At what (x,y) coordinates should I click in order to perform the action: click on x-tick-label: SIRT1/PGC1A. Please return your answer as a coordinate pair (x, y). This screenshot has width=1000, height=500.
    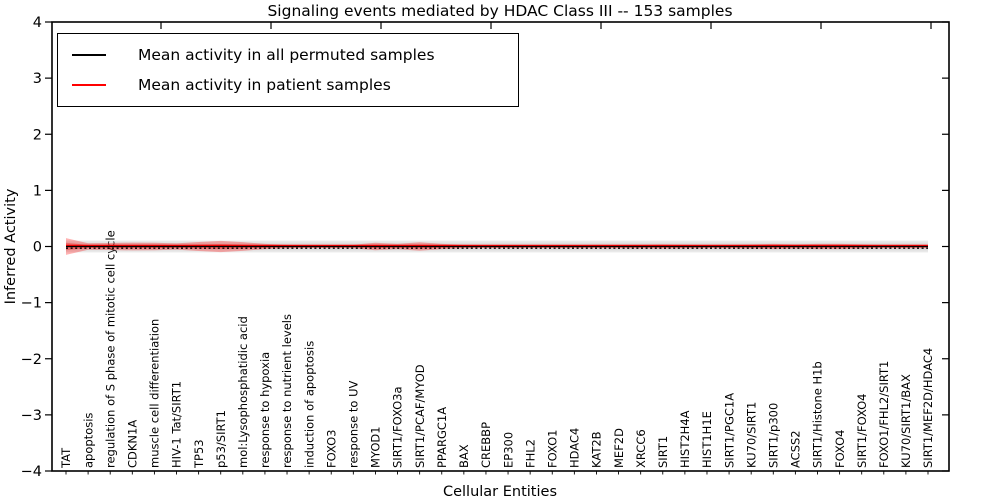
    Looking at the image, I should click on (729, 430).